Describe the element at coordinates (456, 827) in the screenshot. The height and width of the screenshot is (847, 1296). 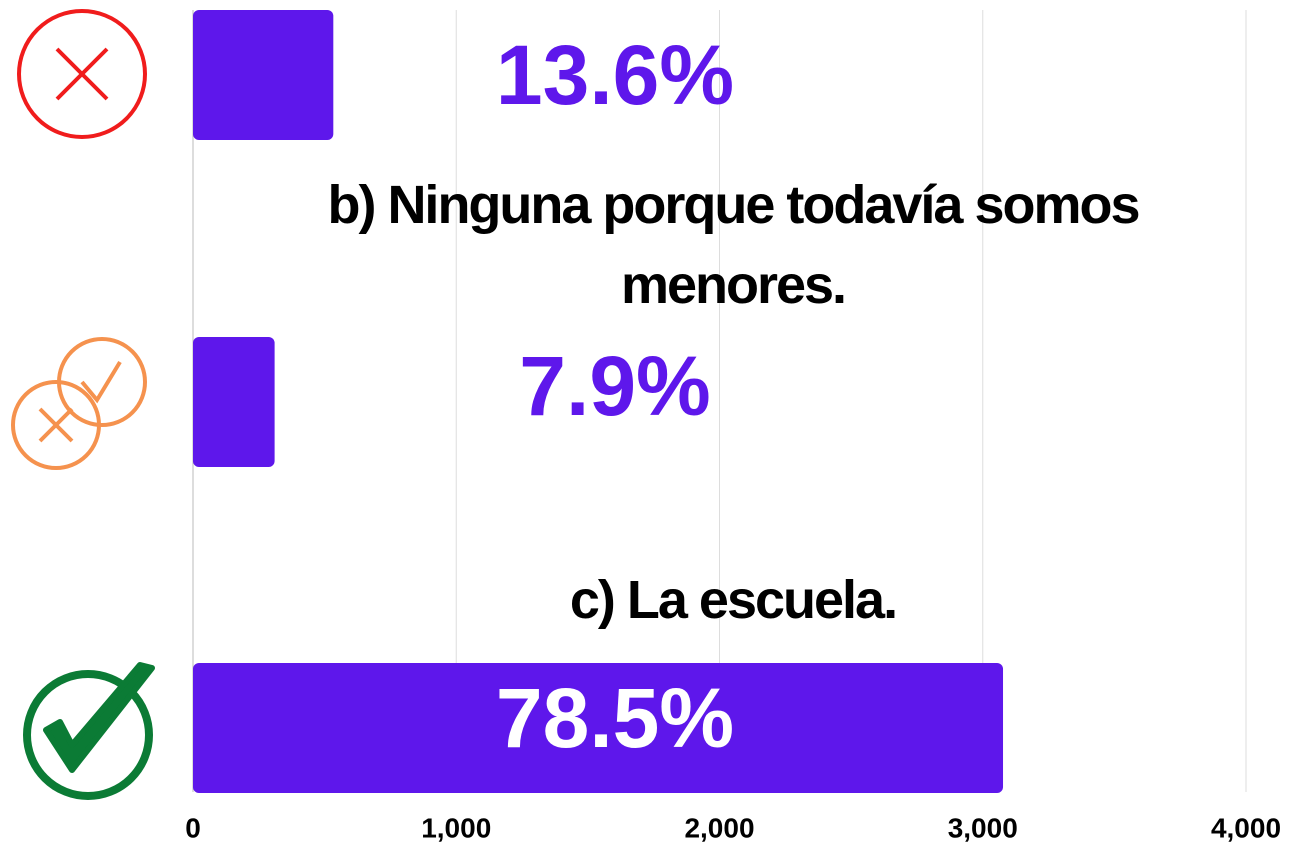
I see `x-tick-label: 1,000` at that location.